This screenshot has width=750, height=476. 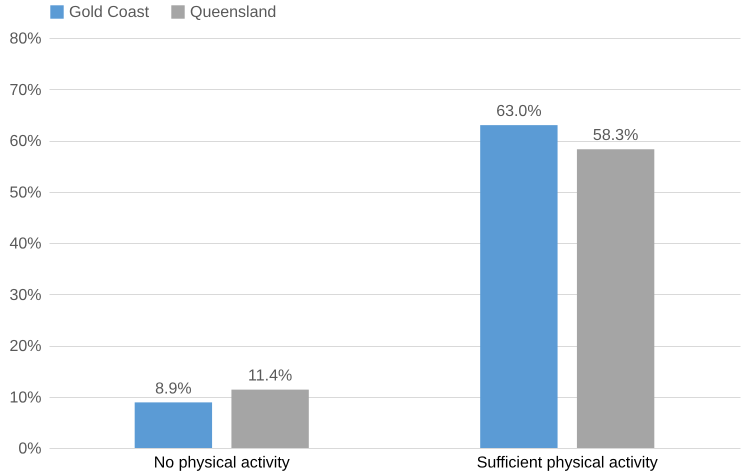 I want to click on y-tick-label: 40%, so click(x=25, y=244).